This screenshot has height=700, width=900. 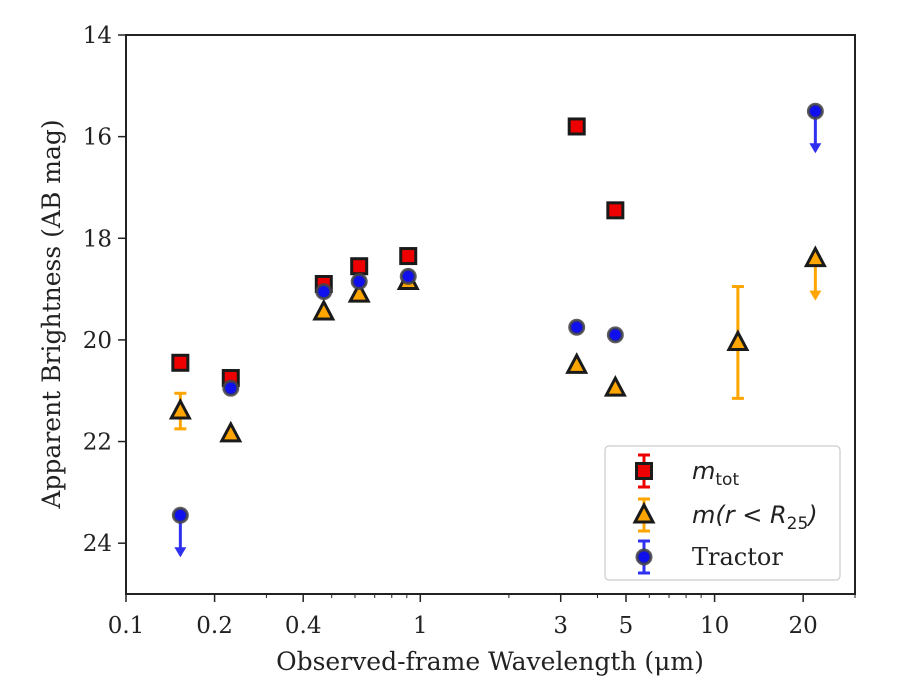 What do you see at coordinates (560, 626) in the screenshot?
I see `x-tick-label: 3` at bounding box center [560, 626].